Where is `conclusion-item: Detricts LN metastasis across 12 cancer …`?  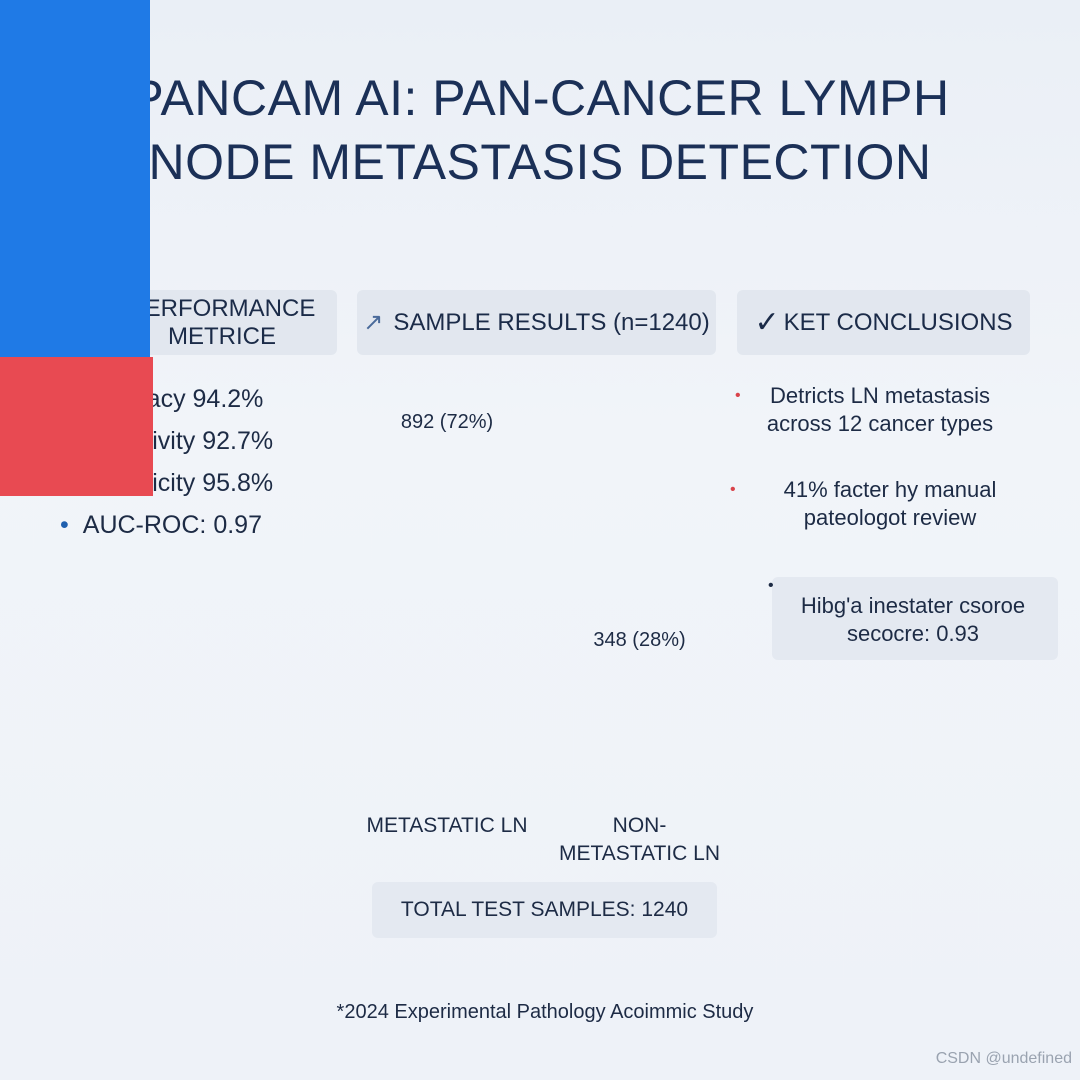 conclusion-item: Detricts LN metastasis across 12 cancer … is located at coordinates (880, 409).